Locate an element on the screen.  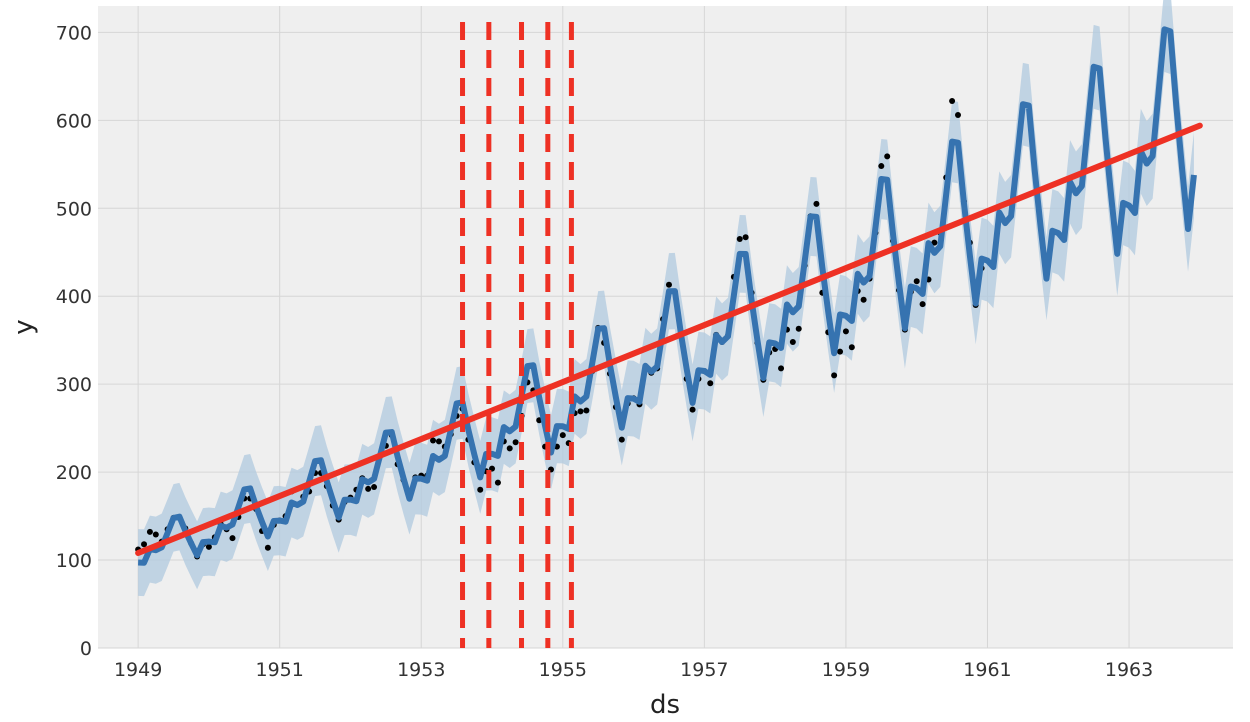
y-tick-label: 600 is located at coordinates (74, 121).